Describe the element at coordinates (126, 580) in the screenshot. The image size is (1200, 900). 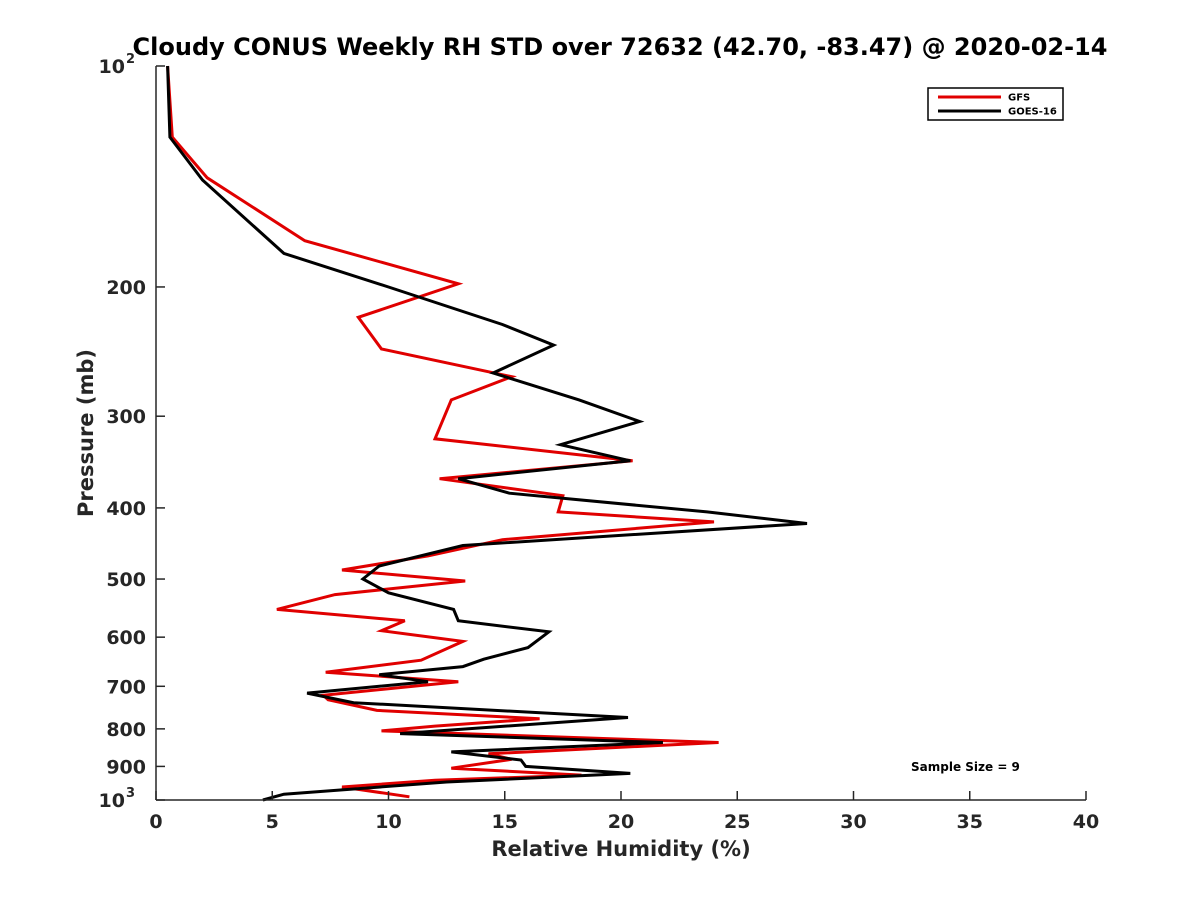
I see `y-tick-label: 500` at that location.